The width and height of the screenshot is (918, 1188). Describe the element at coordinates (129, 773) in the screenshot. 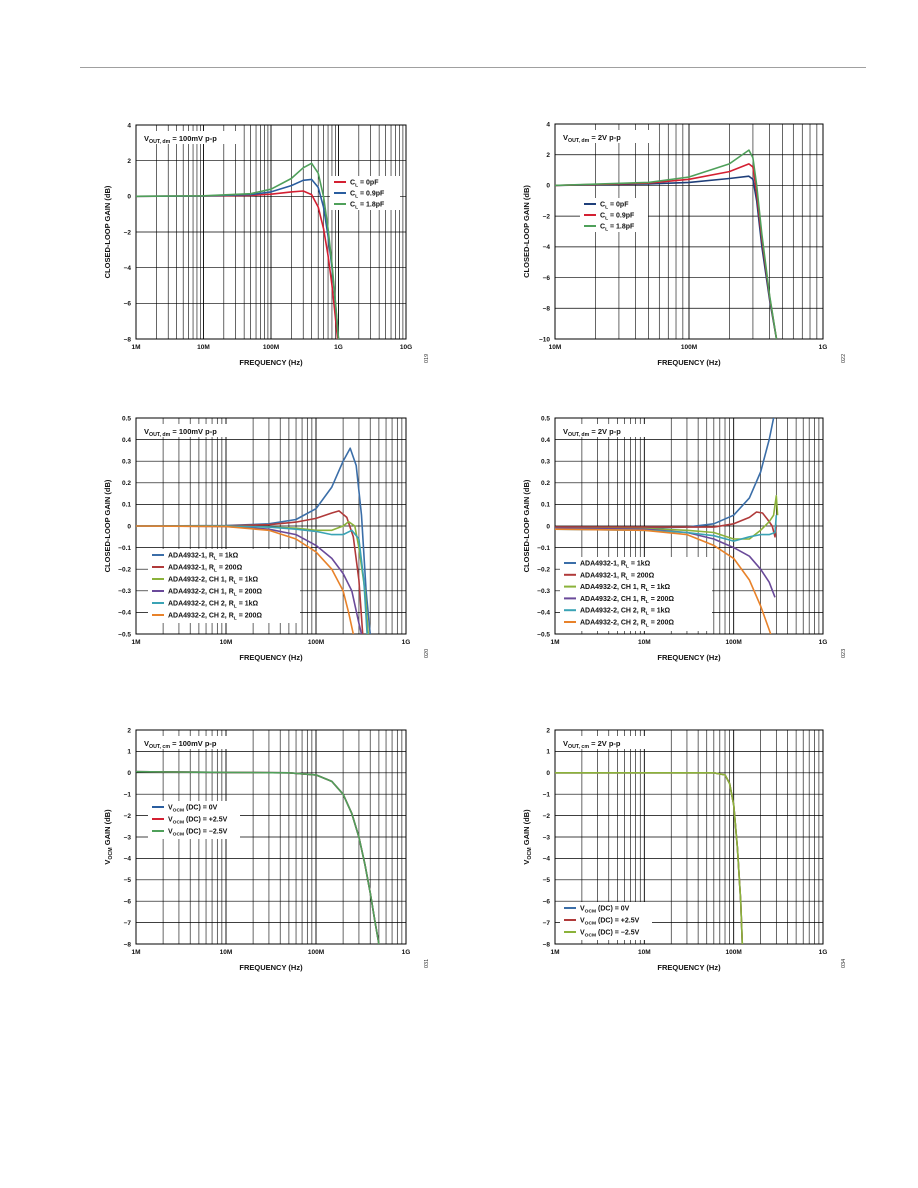

I see `y-tick-label: 0` at that location.